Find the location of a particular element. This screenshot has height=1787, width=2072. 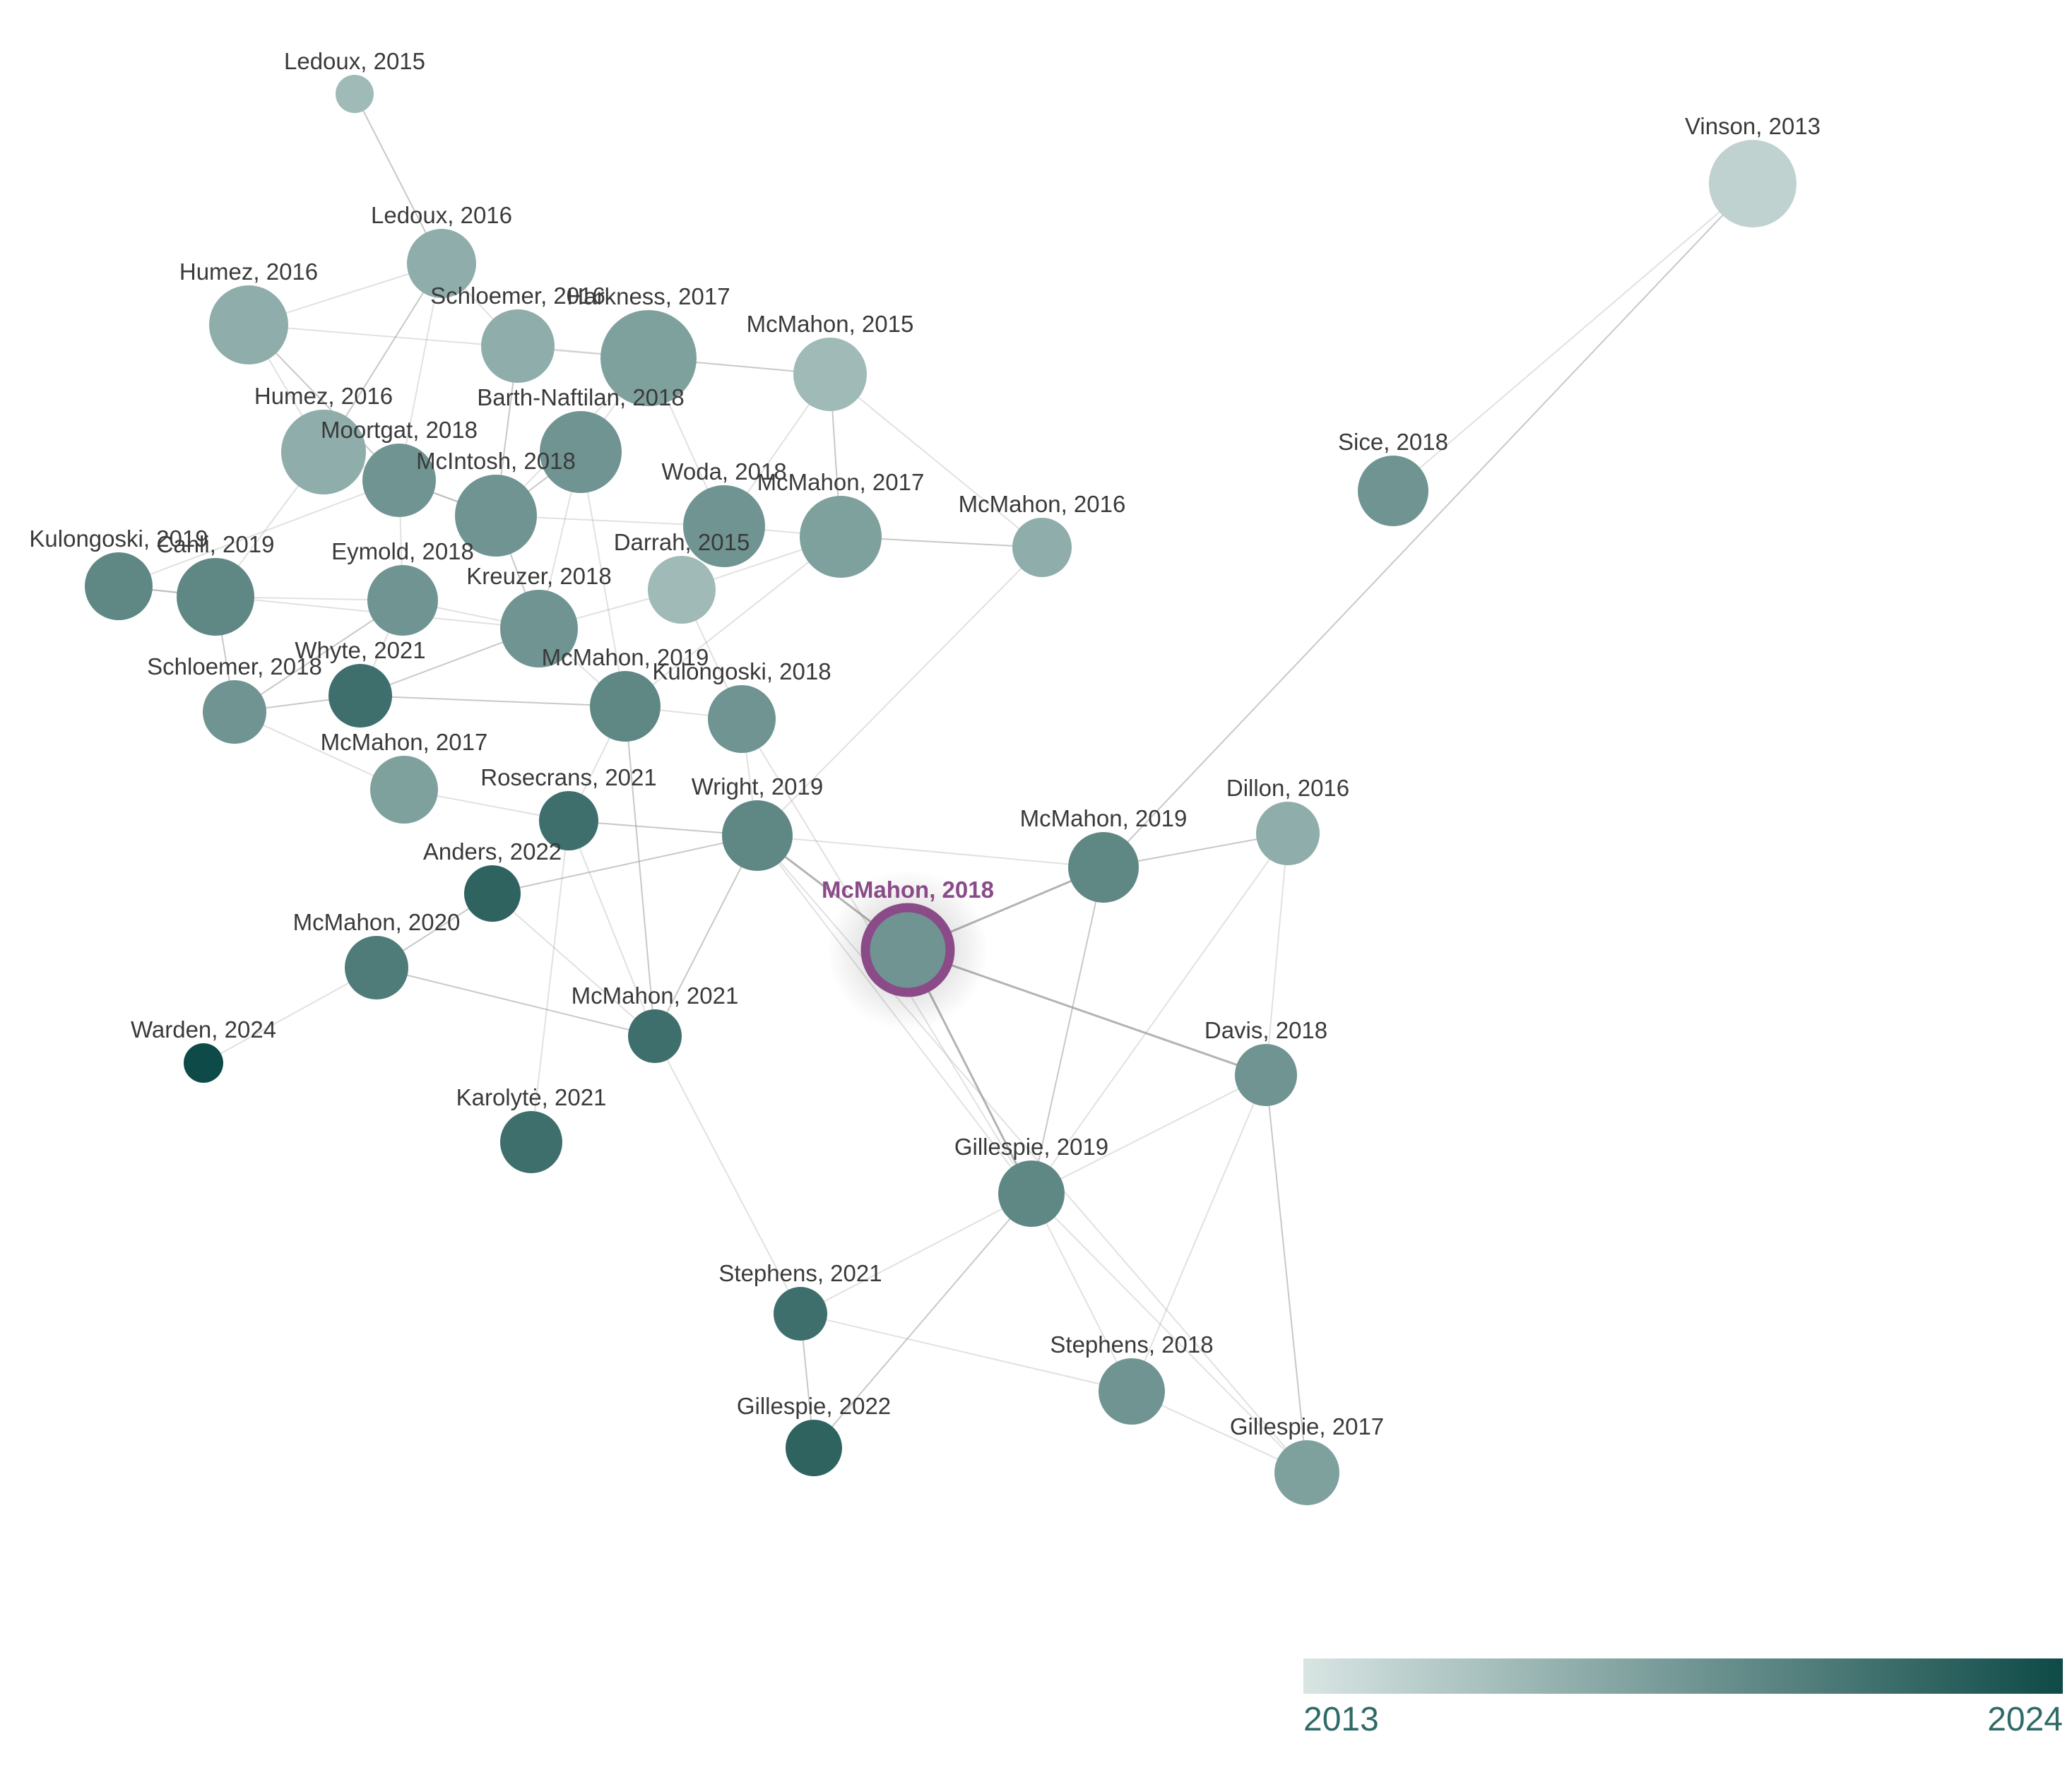

paper-node: McMahon, 2016 is located at coordinates (1042, 534).